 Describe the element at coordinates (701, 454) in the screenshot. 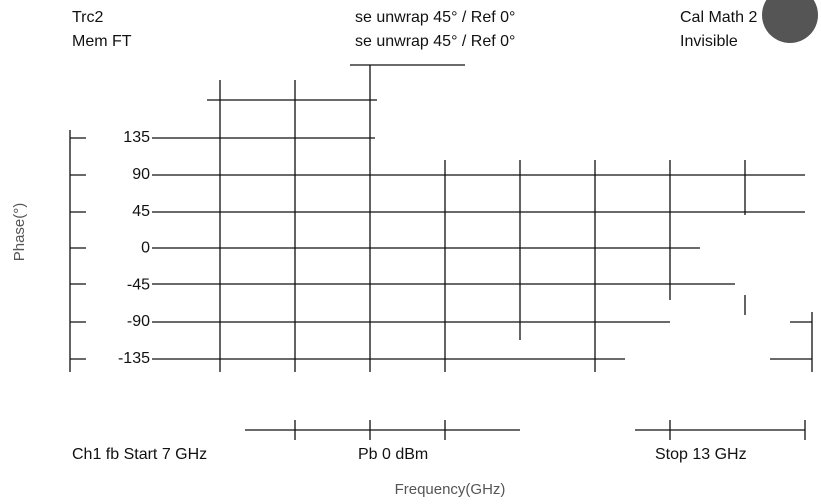

I see `footer-text: Stop 13 GHz` at that location.